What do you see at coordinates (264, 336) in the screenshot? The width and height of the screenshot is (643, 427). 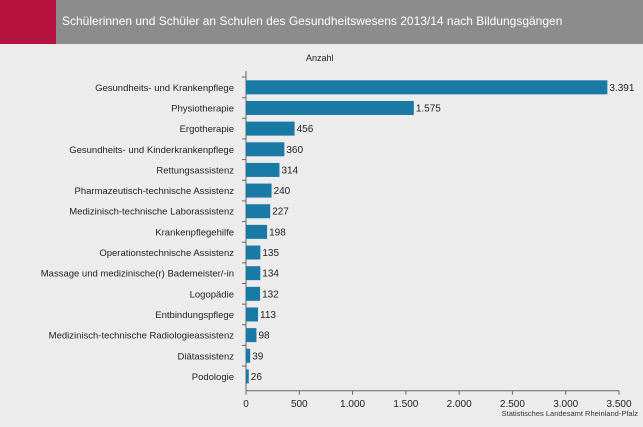 I see `value-label: 98` at bounding box center [264, 336].